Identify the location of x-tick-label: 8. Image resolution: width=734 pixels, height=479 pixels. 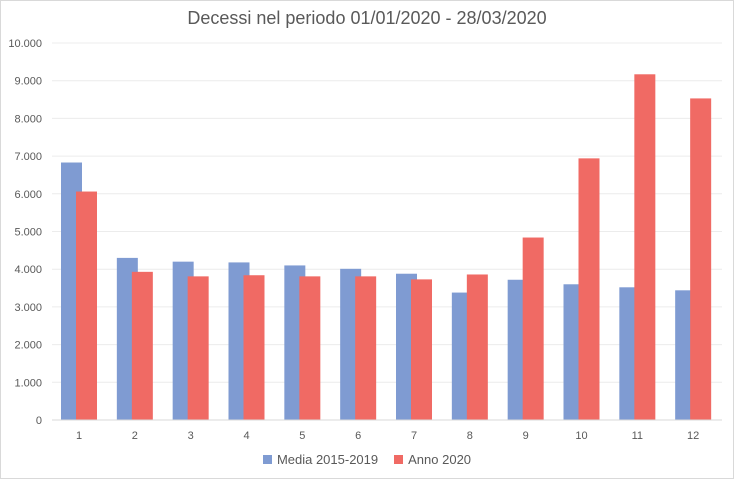
(470, 436).